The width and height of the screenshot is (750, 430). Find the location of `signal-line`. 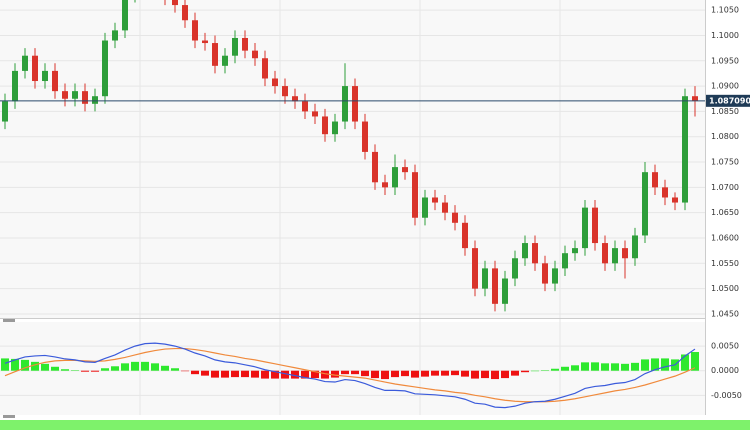

signal-line is located at coordinates (350, 375).